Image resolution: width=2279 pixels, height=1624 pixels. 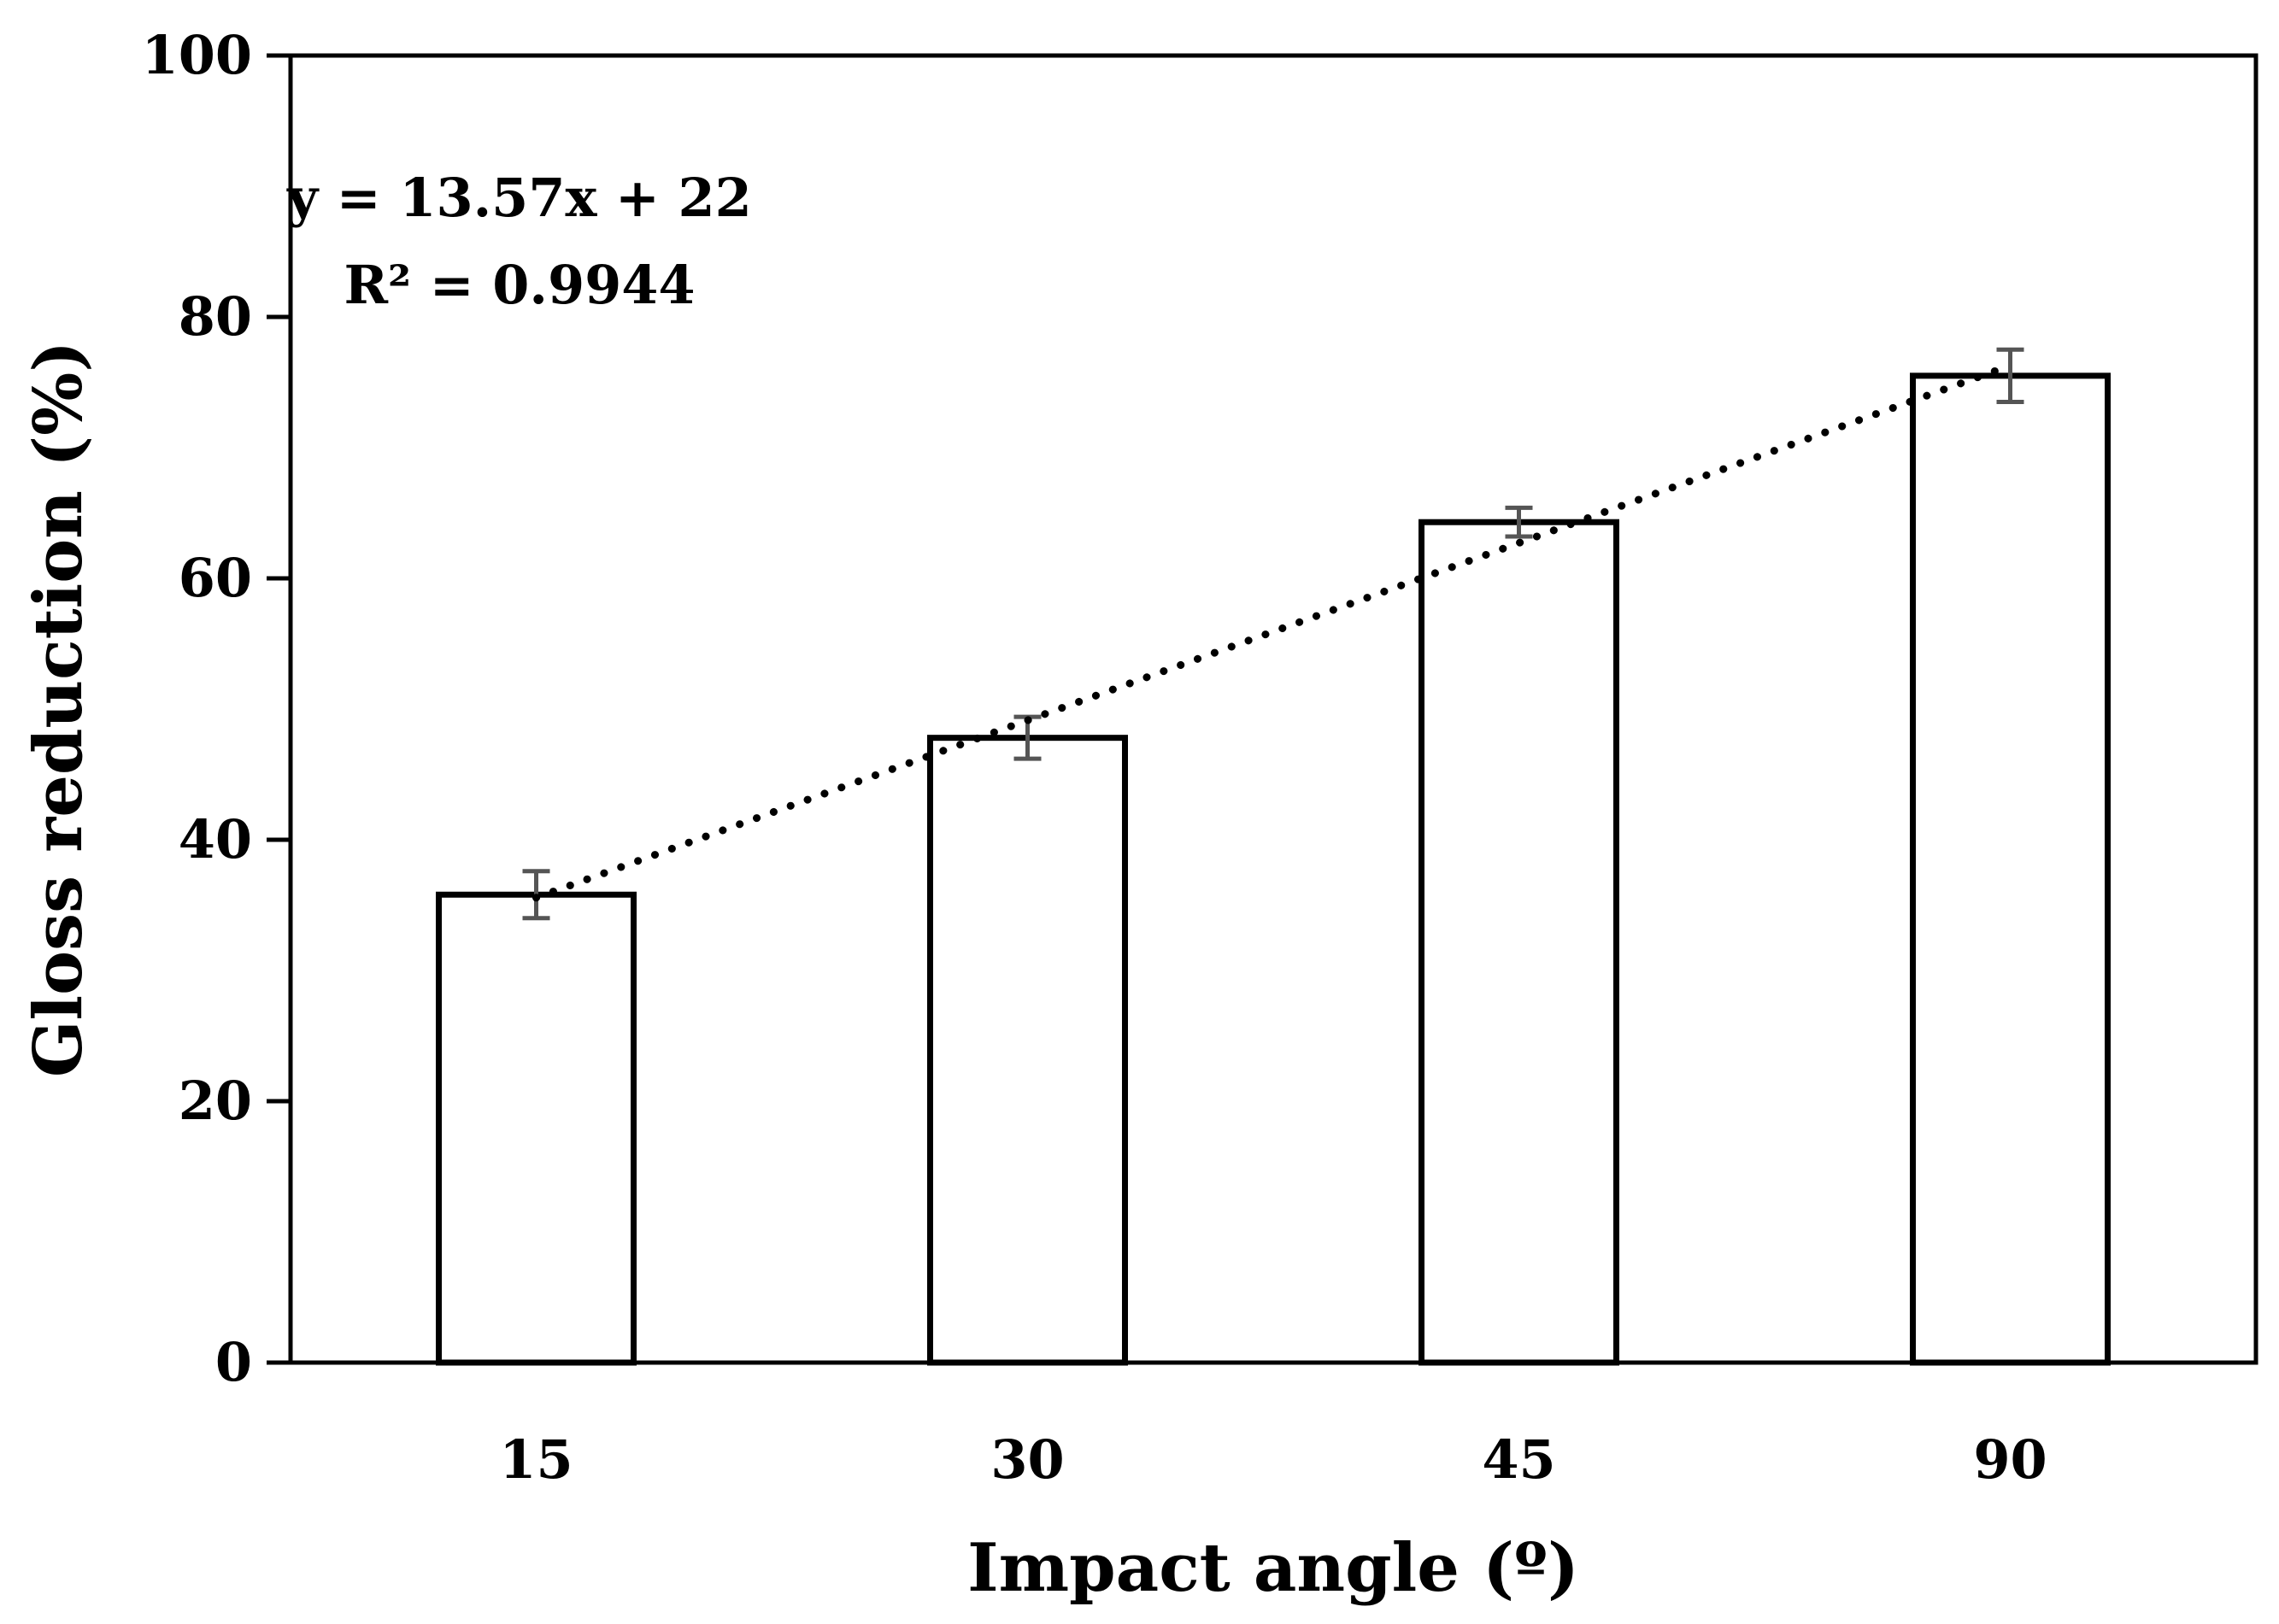 I want to click on trendline-r-squared: R² = 0.9944, so click(x=519, y=285).